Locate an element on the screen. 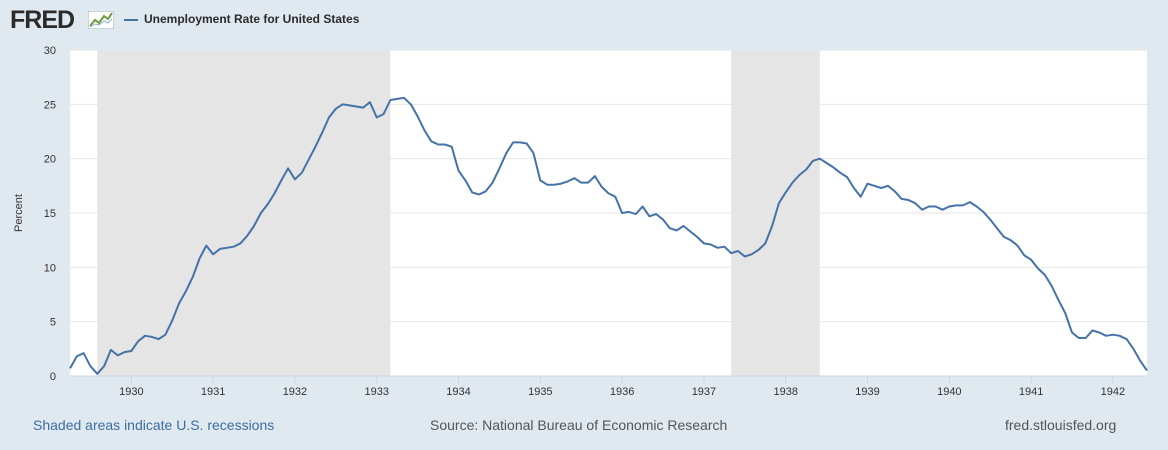 The height and width of the screenshot is (450, 1168). x-tick-label: 1938 is located at coordinates (785, 392).